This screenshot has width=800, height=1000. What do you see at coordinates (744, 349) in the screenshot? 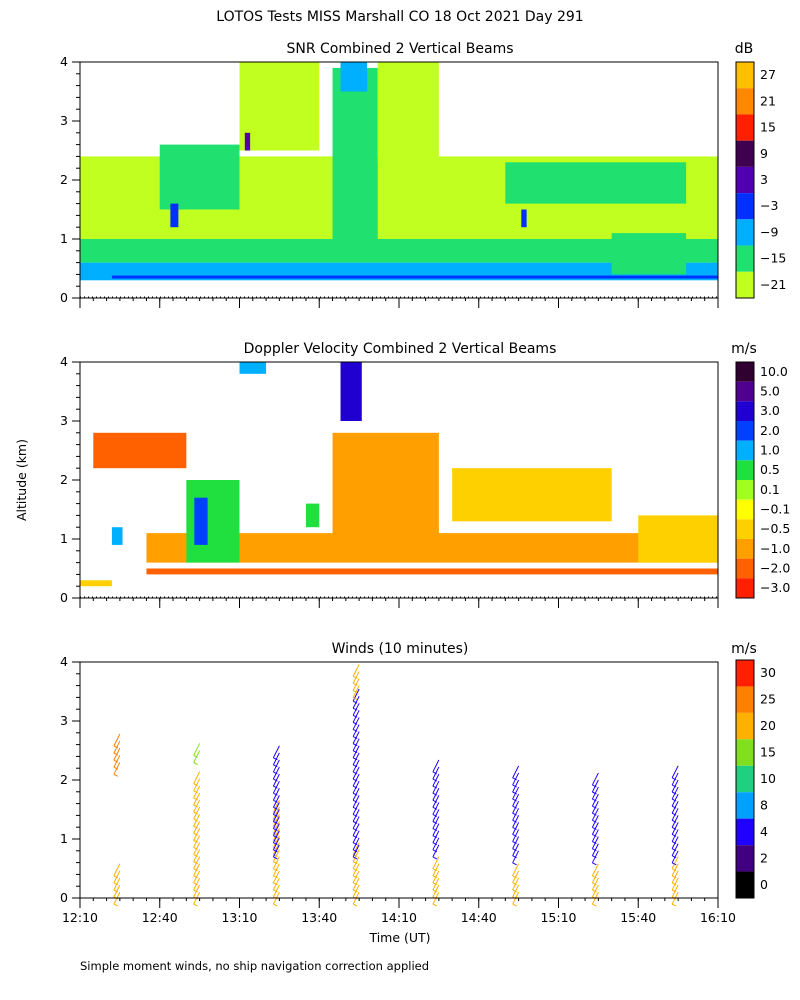
I see `doppler-colorbar-unit: m/s` at bounding box center [744, 349].